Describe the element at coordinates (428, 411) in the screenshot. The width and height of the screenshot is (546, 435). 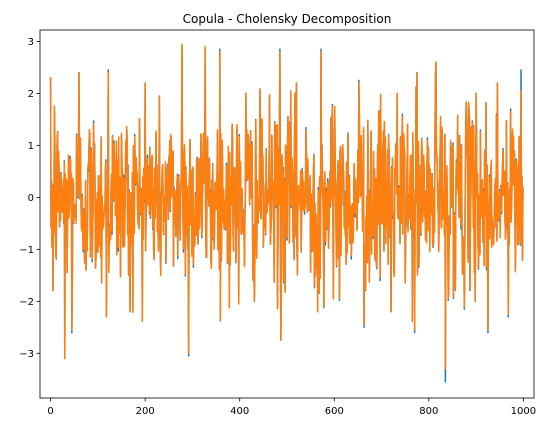
I see `x-tick-label: 800` at that location.